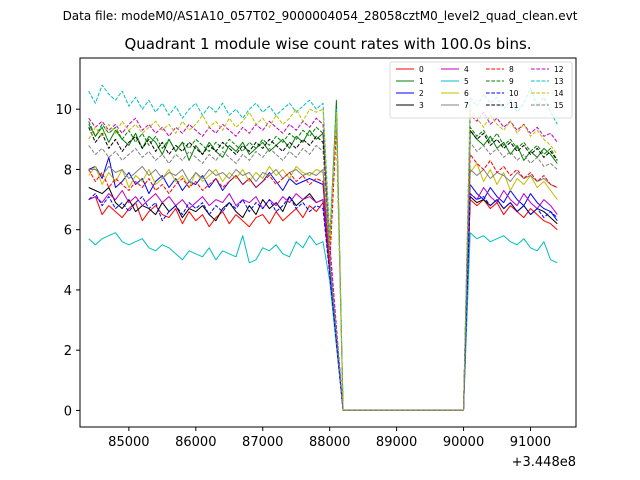 The width and height of the screenshot is (640, 480). What do you see at coordinates (544, 462) in the screenshot?
I see `x-offset-label: +3.448e8` at bounding box center [544, 462].